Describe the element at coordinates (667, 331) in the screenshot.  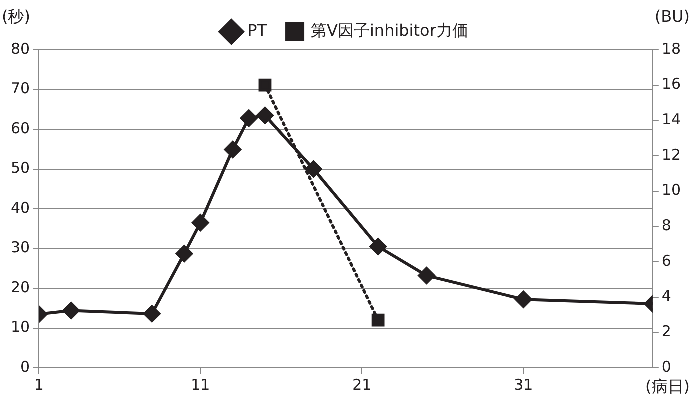
I see `y2-tick-label: 2` at that location.